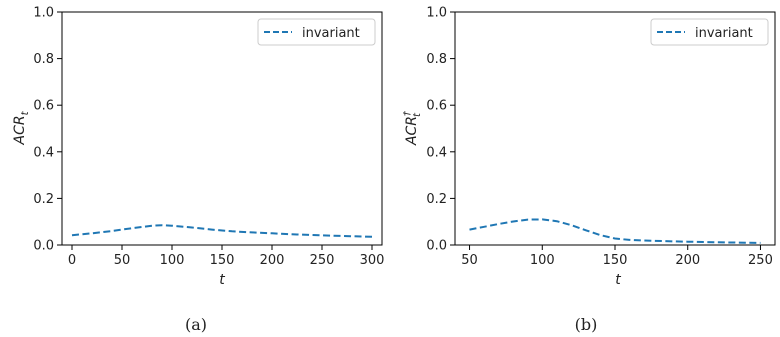 Image resolution: width=780 pixels, height=337 pixels. Describe the element at coordinates (196, 324) in the screenshot. I see `panel-caption-a: (a)` at that location.